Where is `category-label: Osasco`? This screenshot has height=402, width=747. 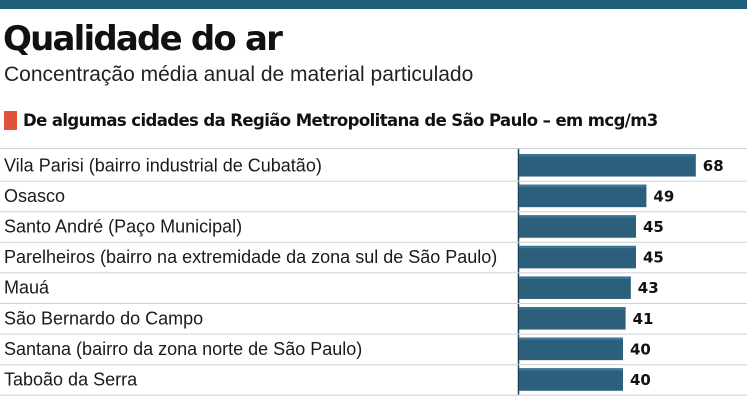
category-label: Osasco is located at coordinates (34, 196).